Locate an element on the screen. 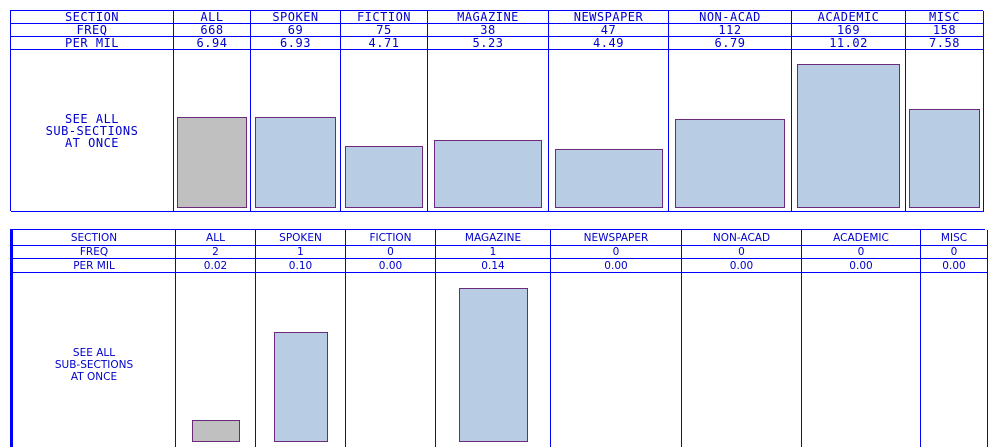 This screenshot has height=447, width=990. freq-cell: 2 is located at coordinates (216, 252).